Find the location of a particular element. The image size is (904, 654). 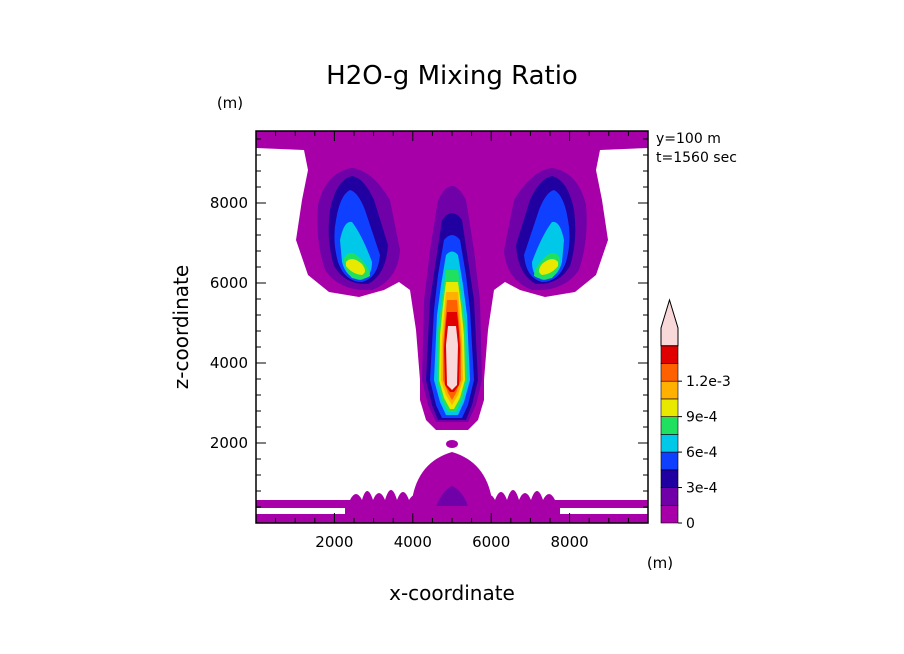

column-core is located at coordinates (452, 358).